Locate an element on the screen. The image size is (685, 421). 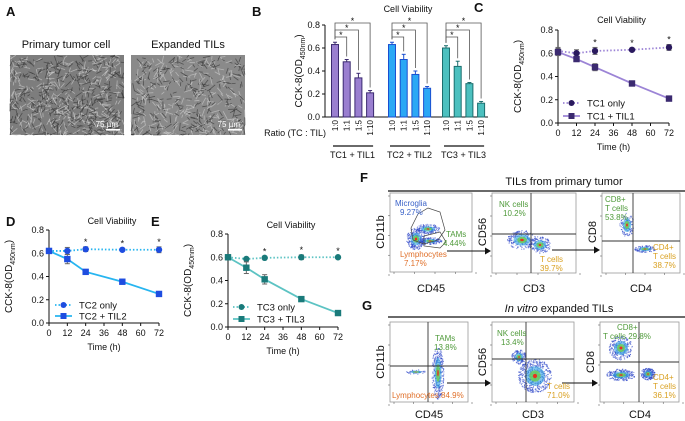
gate-label: T cells is located at coordinates (616, 208).